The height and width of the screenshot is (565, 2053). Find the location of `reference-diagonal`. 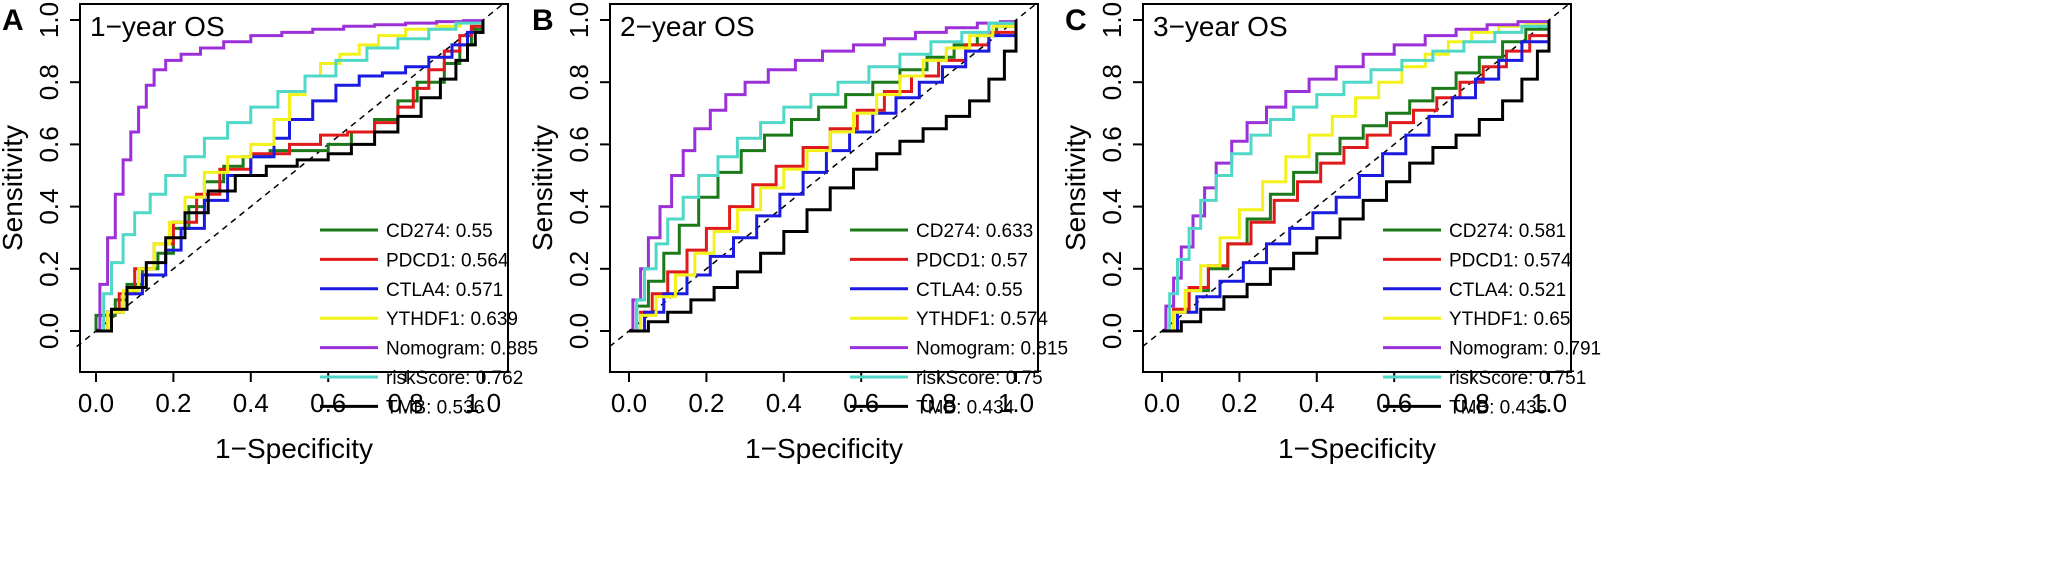

reference-diagonal is located at coordinates (289, 175).